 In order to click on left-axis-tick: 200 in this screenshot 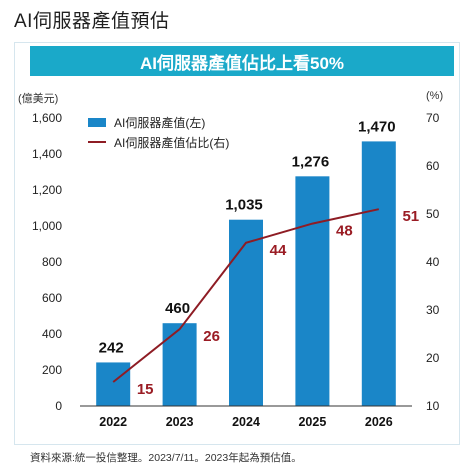, I will do `click(52, 370)`.